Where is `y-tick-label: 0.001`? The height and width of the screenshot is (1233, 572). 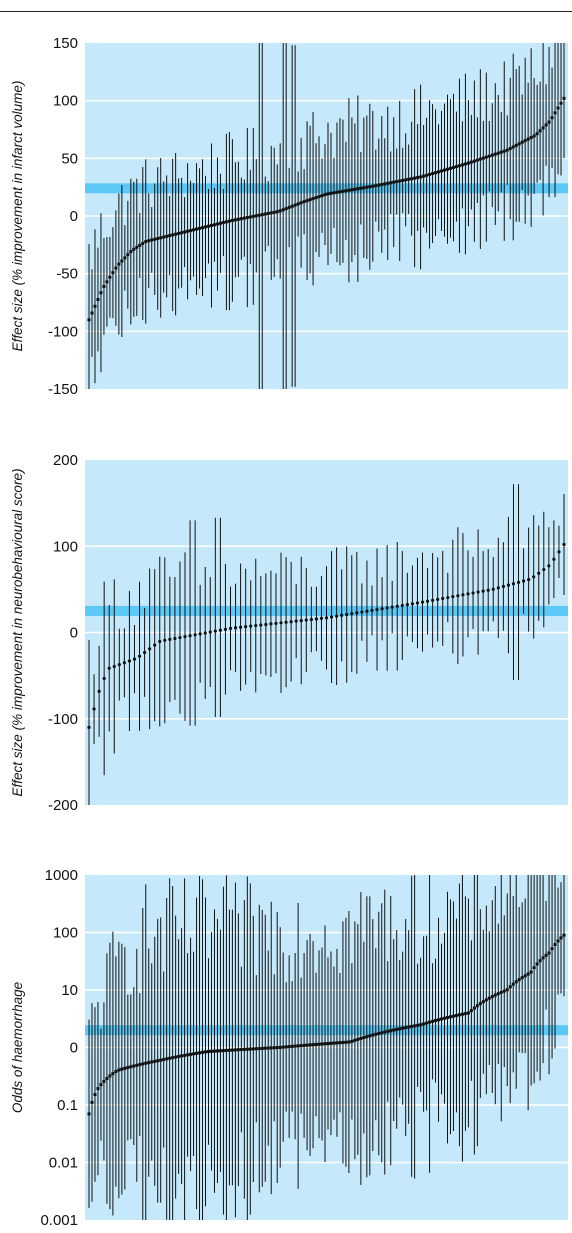 y-tick-label: 0.001 is located at coordinates (59, 1220).